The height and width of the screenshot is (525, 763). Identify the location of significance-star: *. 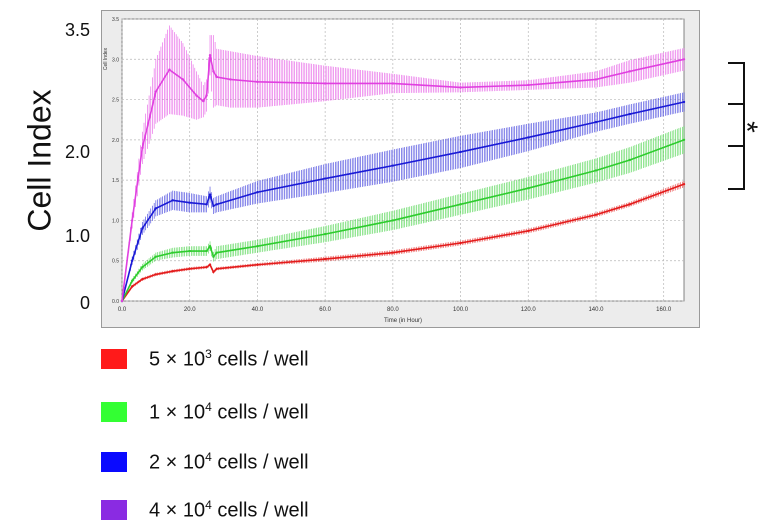
(746, 127).